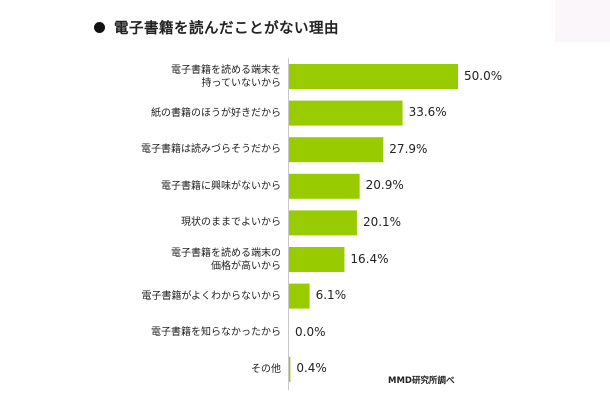  What do you see at coordinates (99, 27) in the screenshot?
I see `bullet-icon` at bounding box center [99, 27].